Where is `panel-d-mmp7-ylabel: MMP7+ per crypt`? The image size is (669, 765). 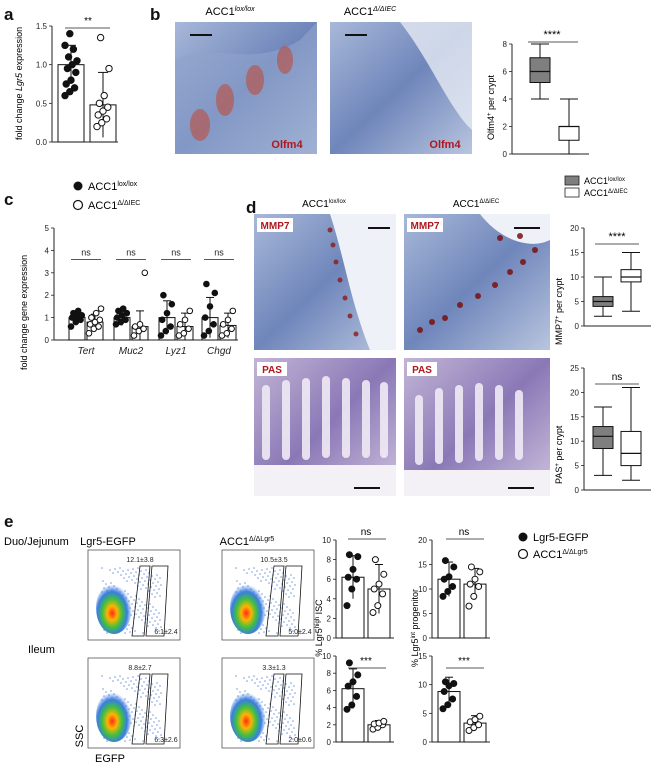
panel-d-mmp7-ylabel: MMP7+ per crypt is located at coordinates (559, 311).